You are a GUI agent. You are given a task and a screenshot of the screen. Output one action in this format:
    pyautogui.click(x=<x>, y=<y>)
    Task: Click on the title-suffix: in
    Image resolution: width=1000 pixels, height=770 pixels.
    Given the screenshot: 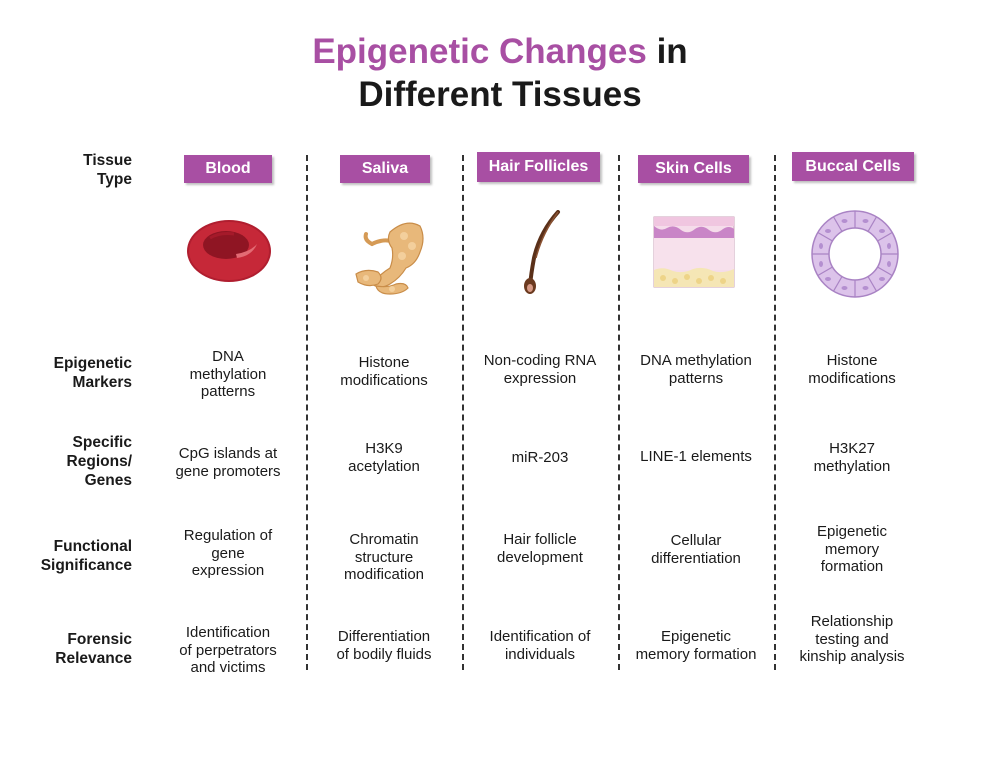 What is the action you would take?
    pyautogui.click(x=667, y=51)
    